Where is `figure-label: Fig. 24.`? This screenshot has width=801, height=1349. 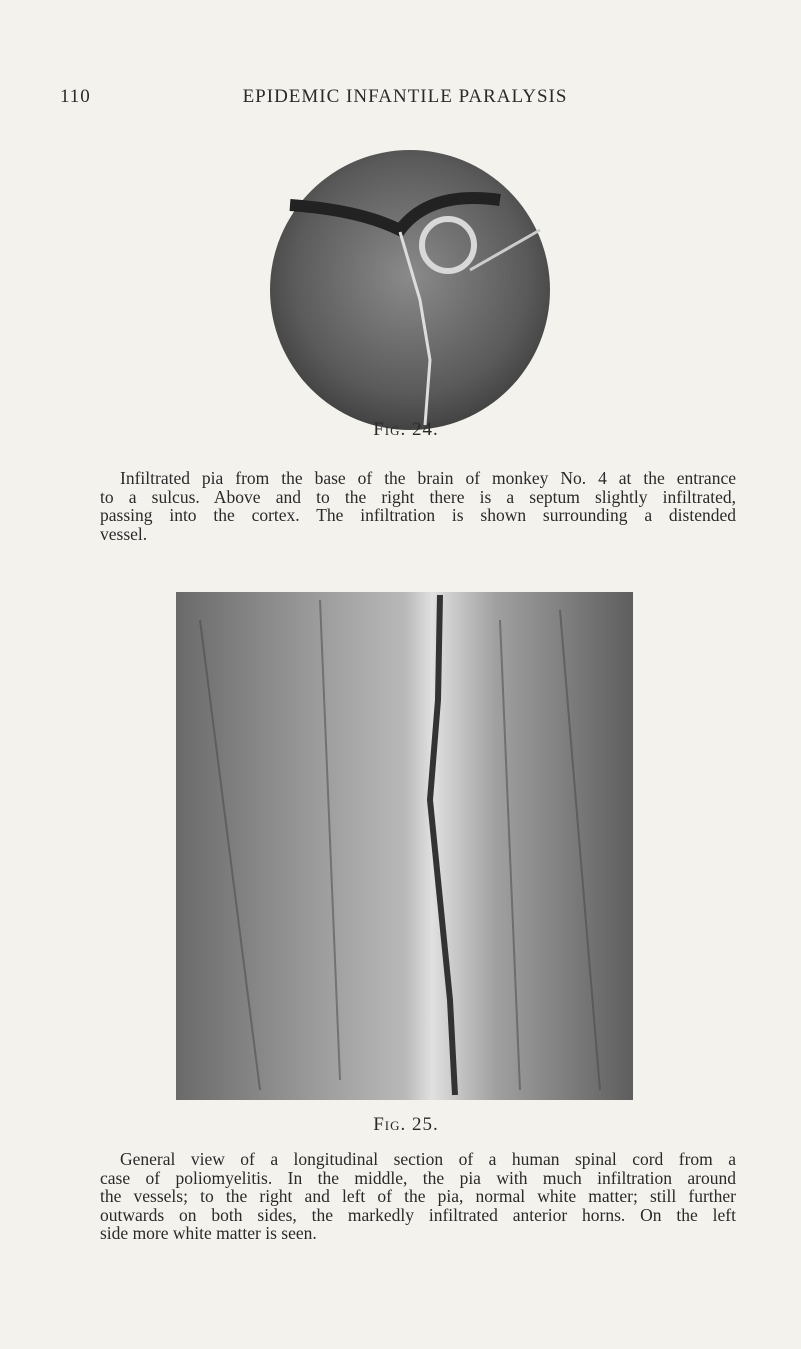 figure-label: Fig. 24. is located at coordinates (406, 429).